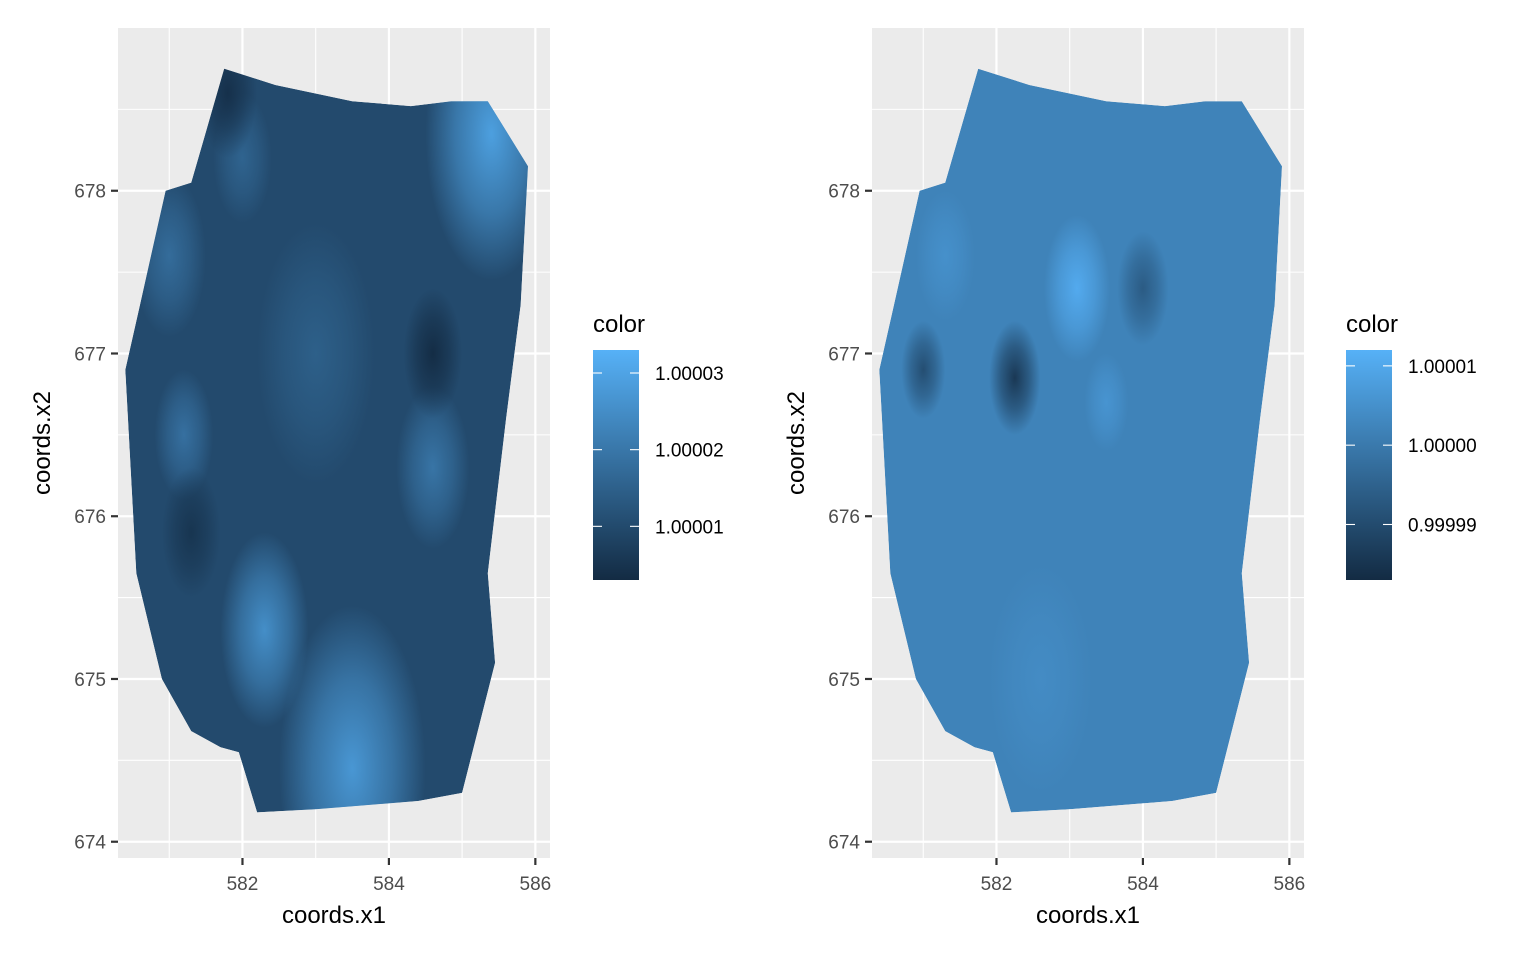 The width and height of the screenshot is (1536, 965). What do you see at coordinates (1442, 525) in the screenshot?
I see `legend-tick-label: 0.99999` at bounding box center [1442, 525].